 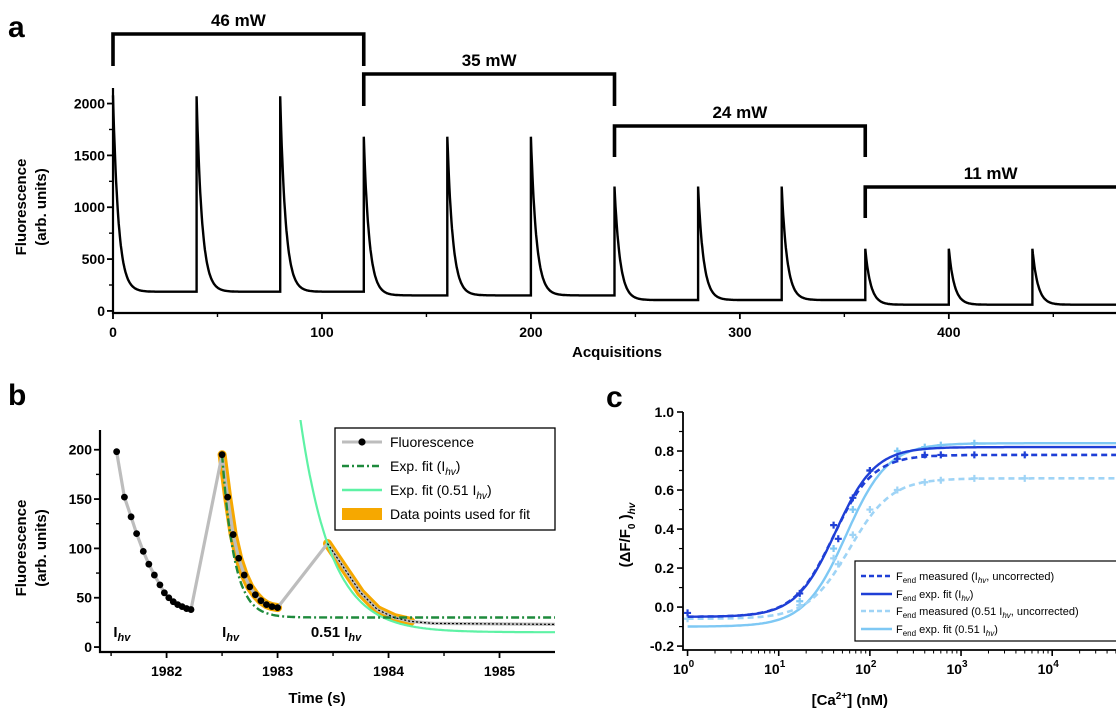 What do you see at coordinates (460, 514) in the screenshot?
I see `legend-text: Data points used for fit` at bounding box center [460, 514].